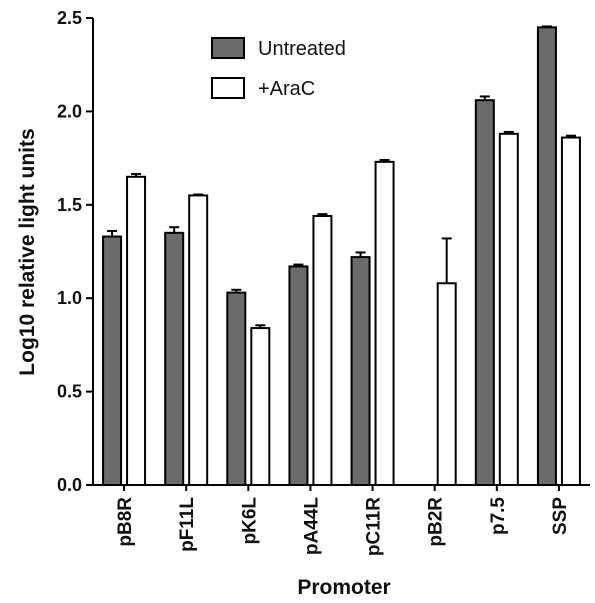 This screenshot has width=595, height=603. What do you see at coordinates (69, 485) in the screenshot?
I see `y-tick-label: 0.0` at bounding box center [69, 485].